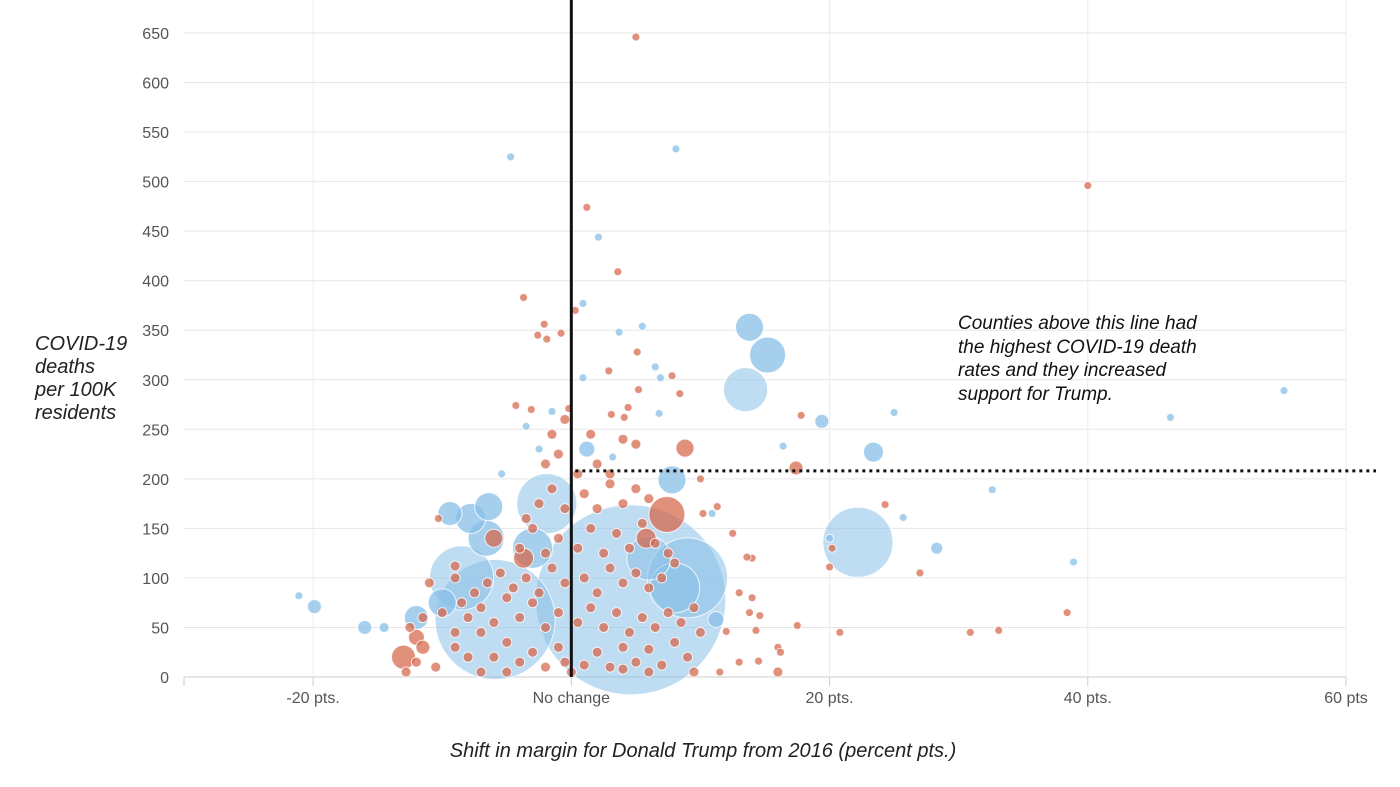 The width and height of the screenshot is (1400, 787). What do you see at coordinates (160, 628) in the screenshot?
I see `y-tick-label: 50` at bounding box center [160, 628].